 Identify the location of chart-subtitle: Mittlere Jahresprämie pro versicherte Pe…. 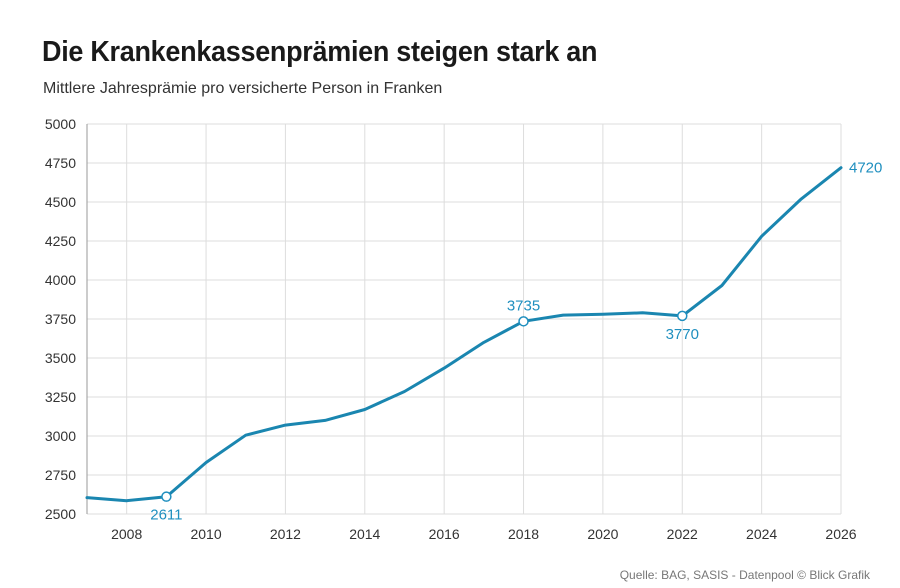
(243, 88).